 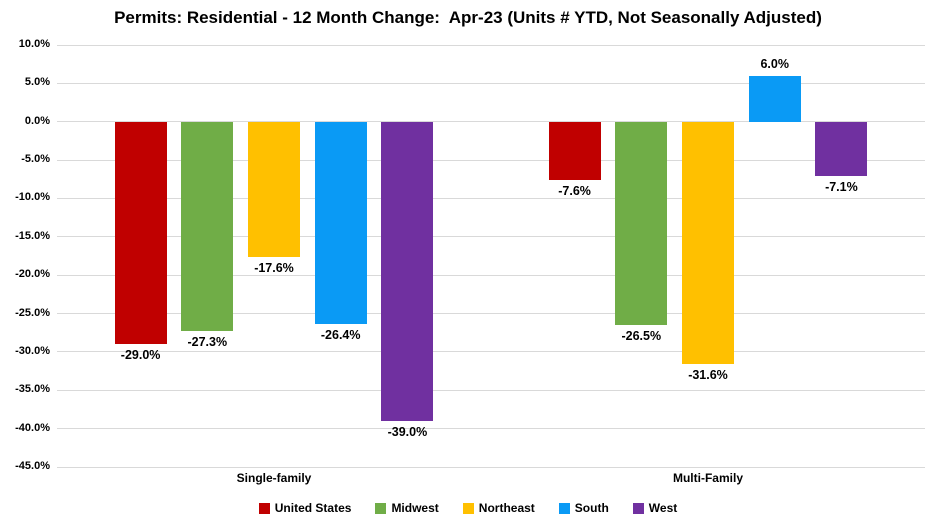 I want to click on legend-label: Midwest, so click(x=415, y=508).